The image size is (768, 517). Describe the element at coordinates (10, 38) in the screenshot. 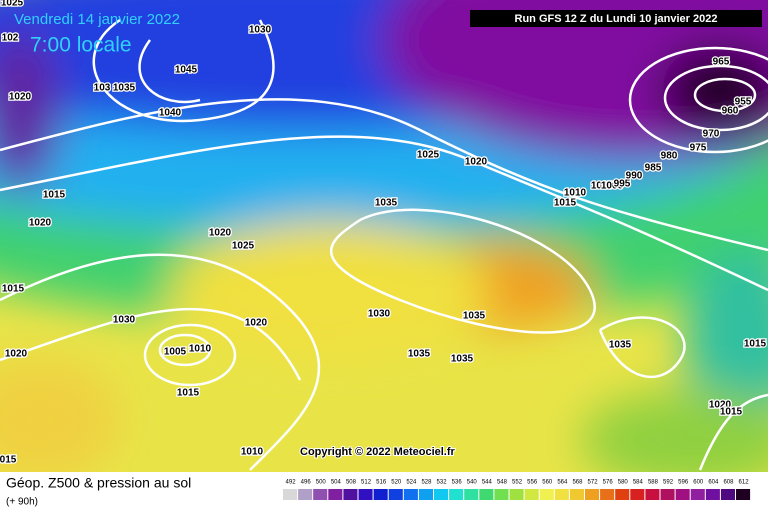

I see `isobar-label: 102` at that location.